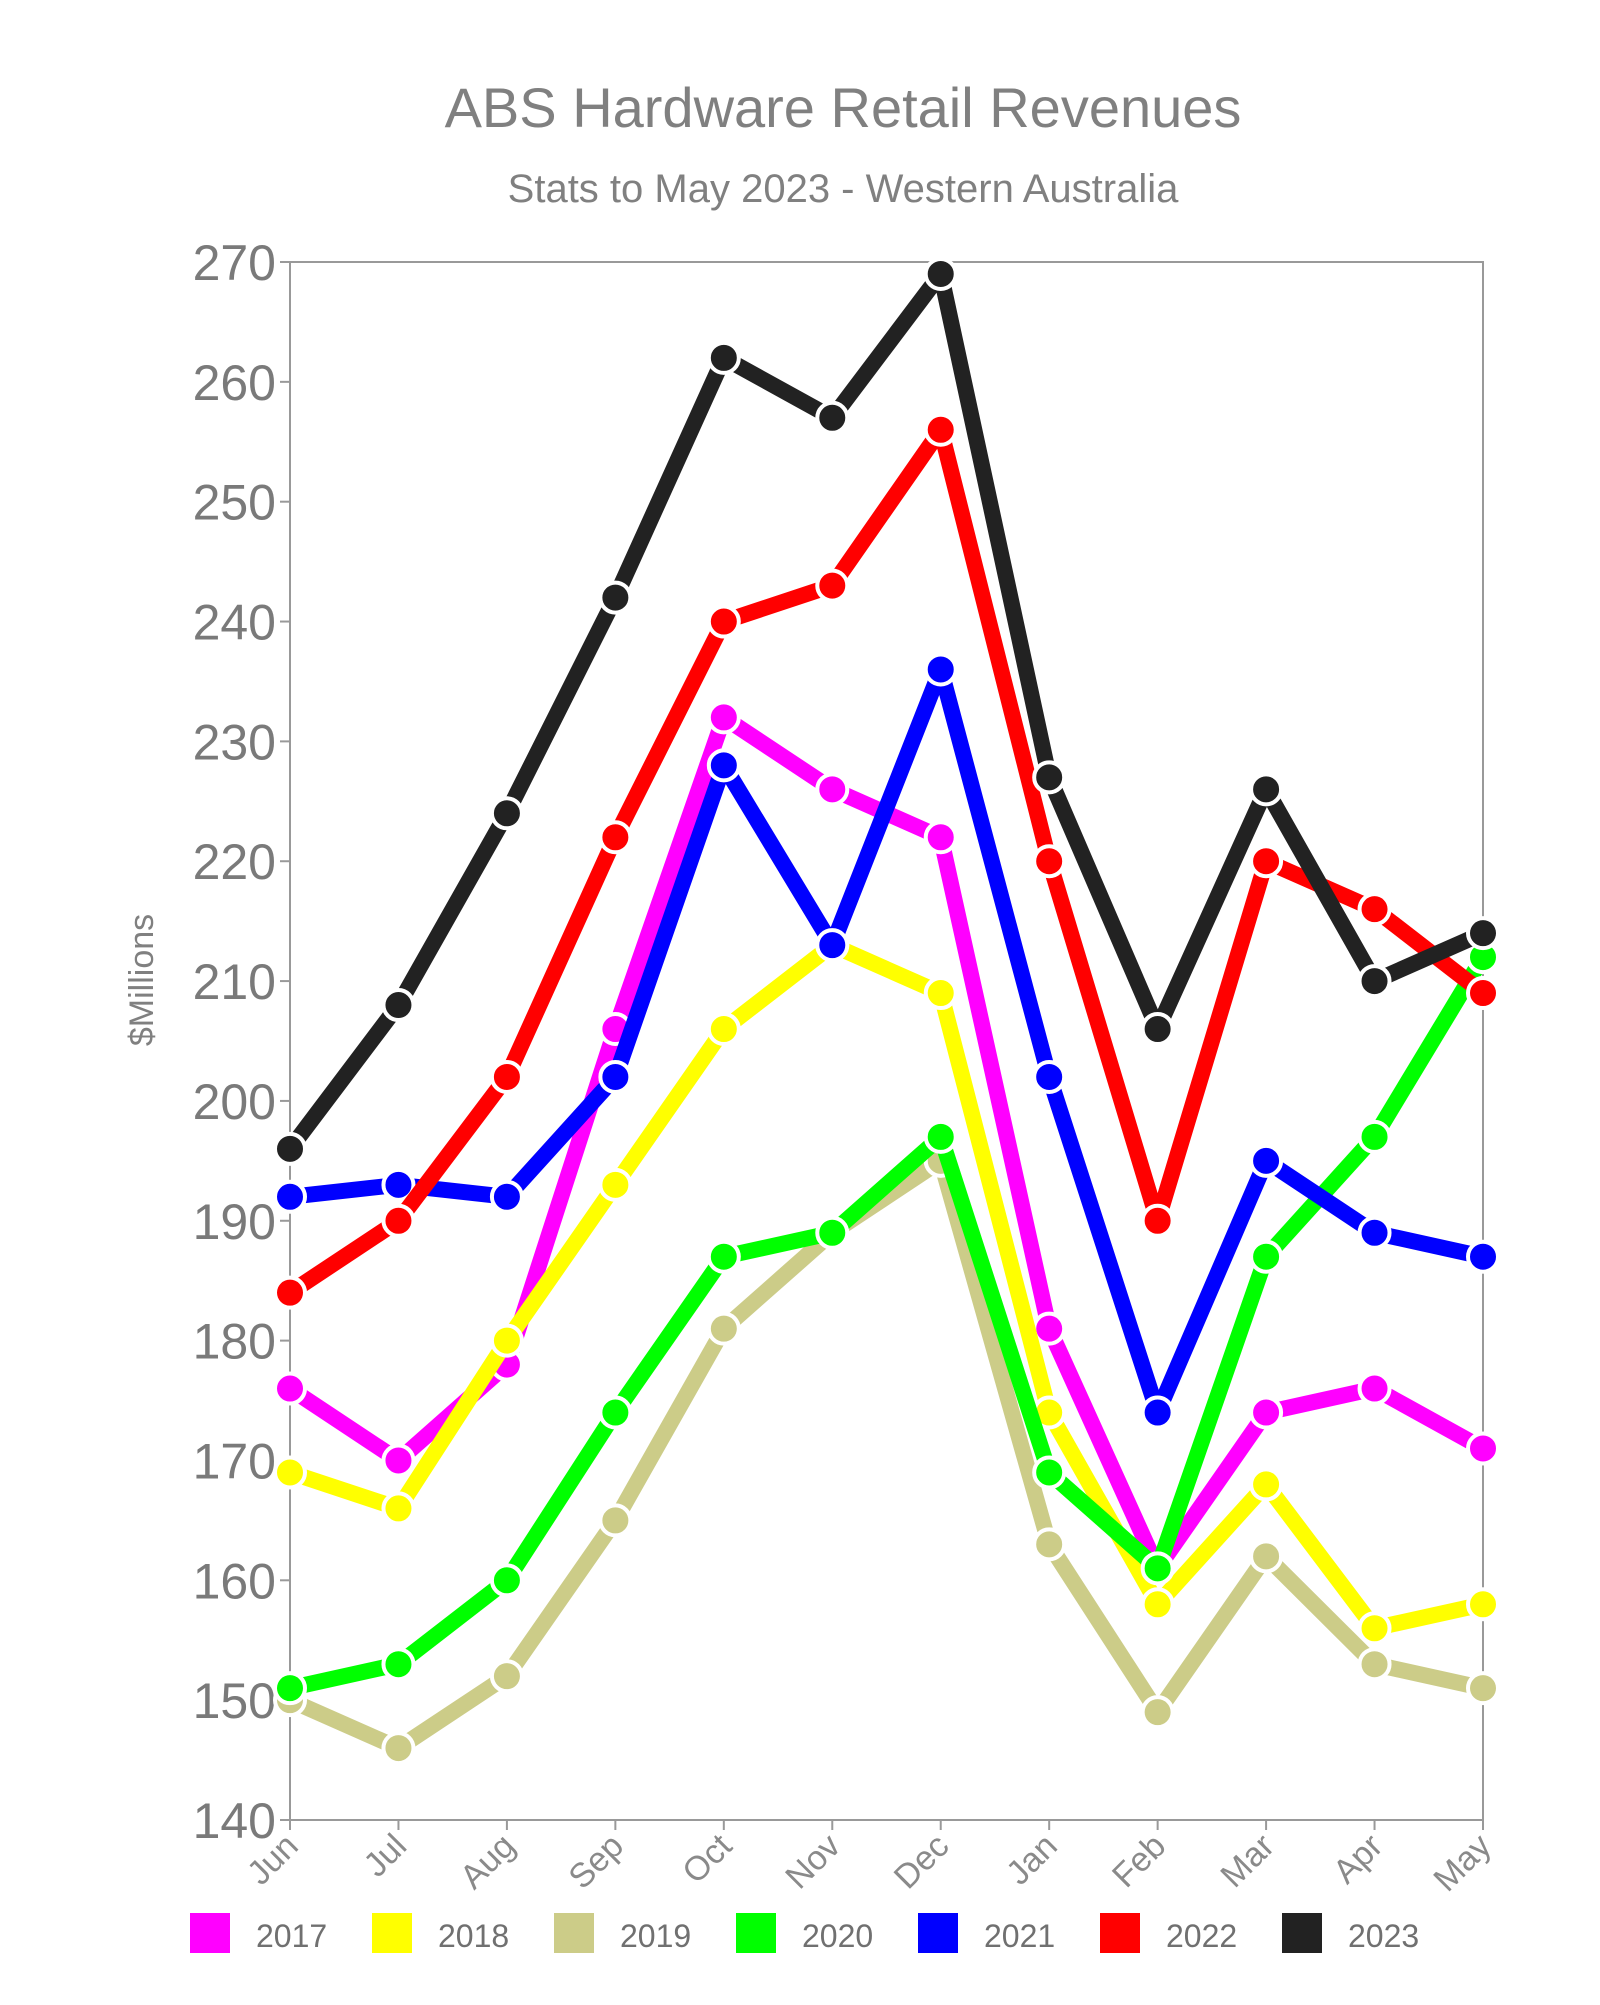 This screenshot has width=1600, height=2005. Describe the element at coordinates (622, 1933) in the screenshot. I see `legend-item: 2019` at that location.